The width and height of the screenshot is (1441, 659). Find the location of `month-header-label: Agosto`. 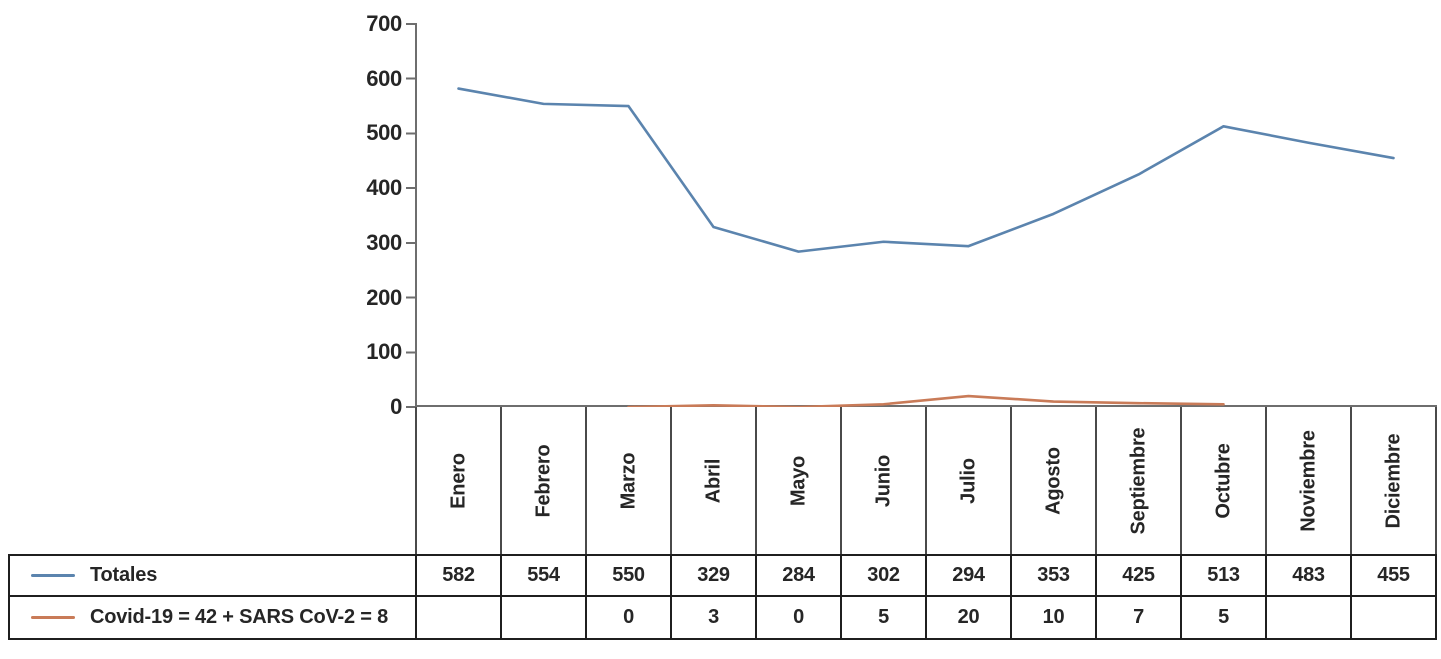

month-header-label: Agosto is located at coordinates (1053, 480).